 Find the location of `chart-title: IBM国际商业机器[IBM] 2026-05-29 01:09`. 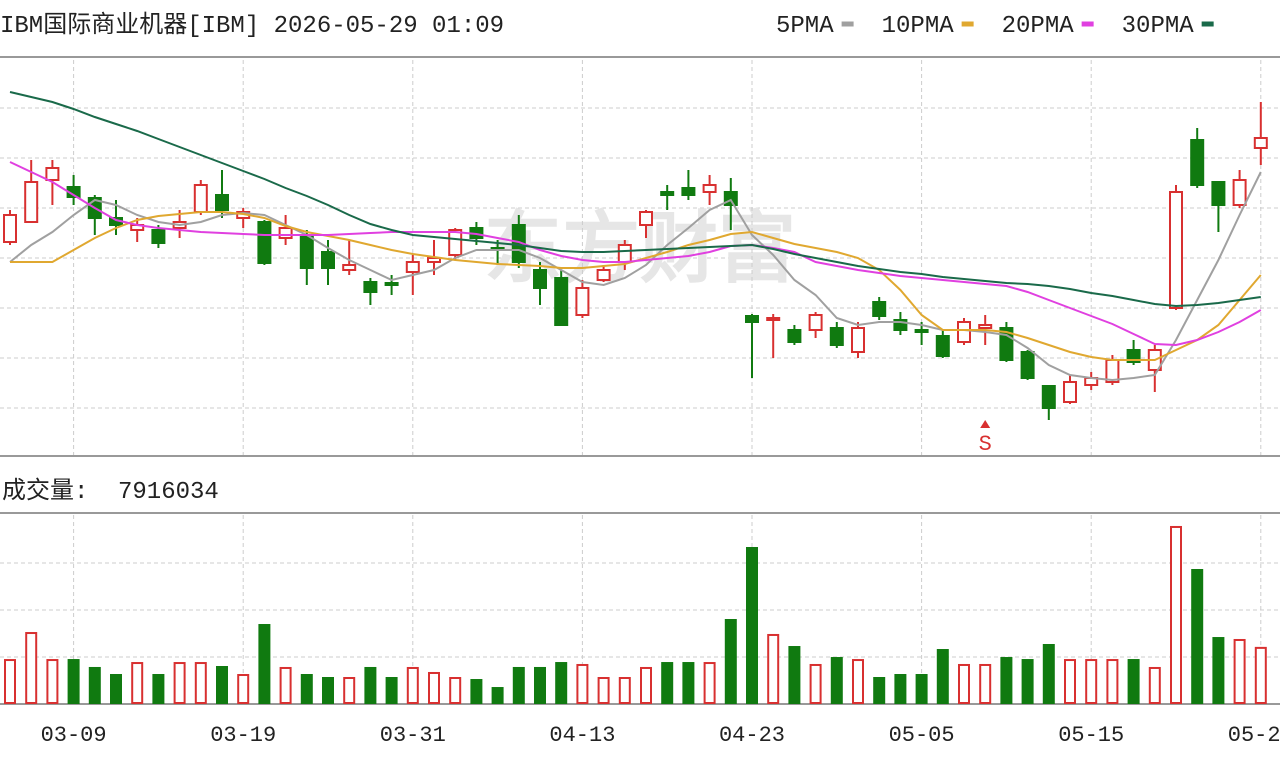

chart-title: IBM国际商业机器[IBM] 2026-05-29 01:09 is located at coordinates (252, 25).